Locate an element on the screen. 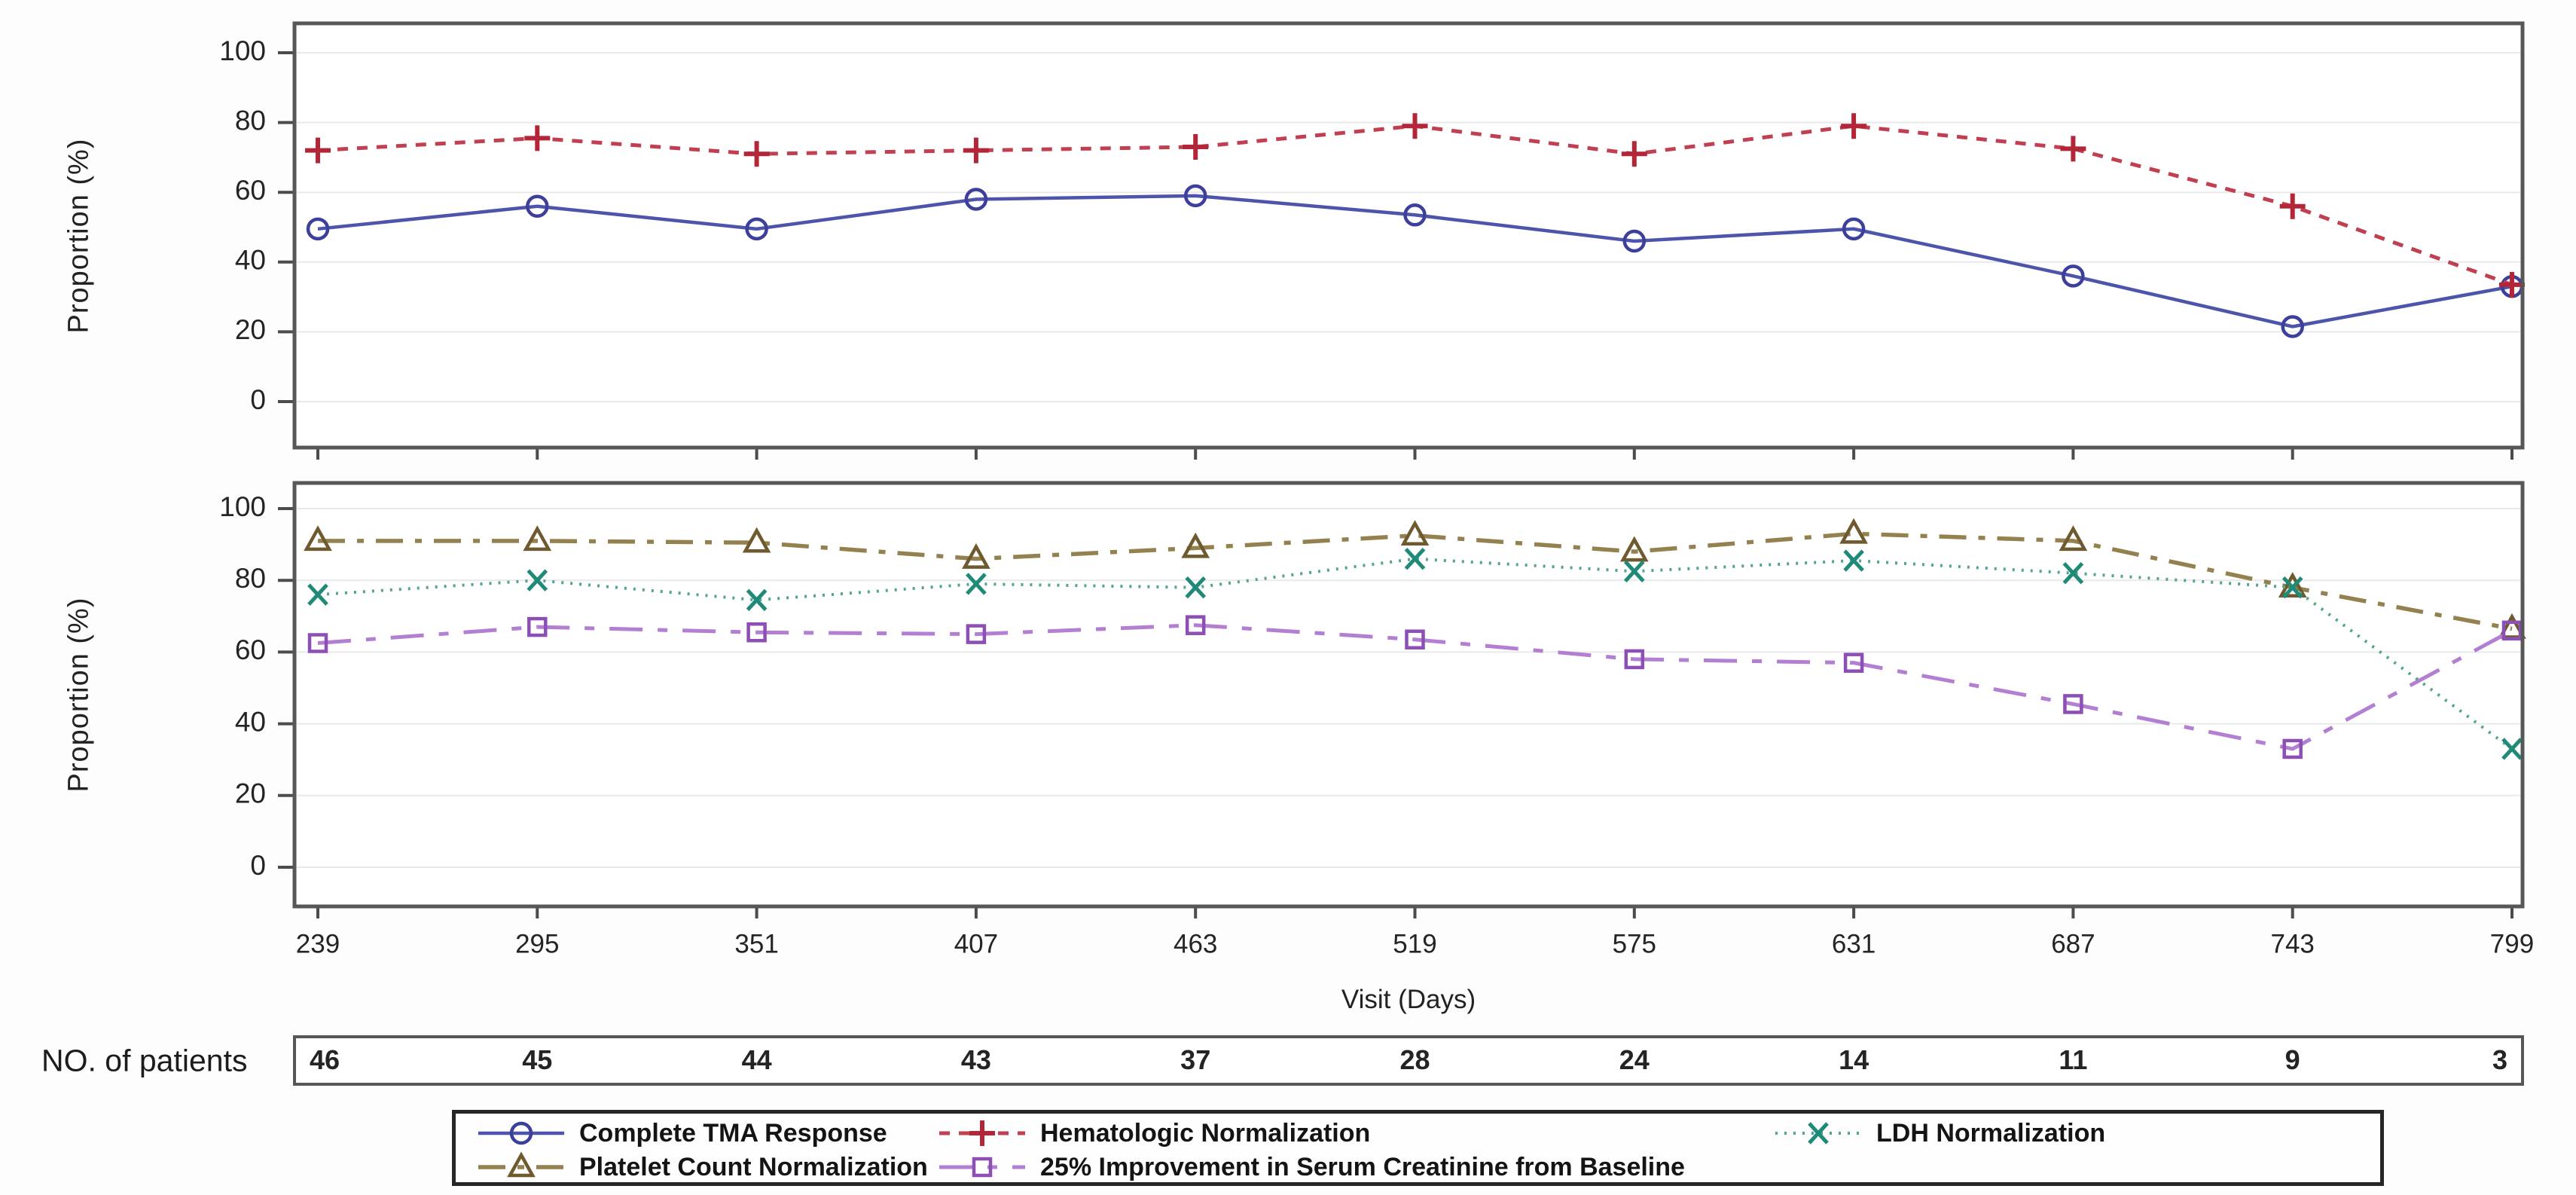 This screenshot has width=2576, height=1195. legend-item-hematologic-normalization: Hematologic Normalization is located at coordinates (1154, 1133).